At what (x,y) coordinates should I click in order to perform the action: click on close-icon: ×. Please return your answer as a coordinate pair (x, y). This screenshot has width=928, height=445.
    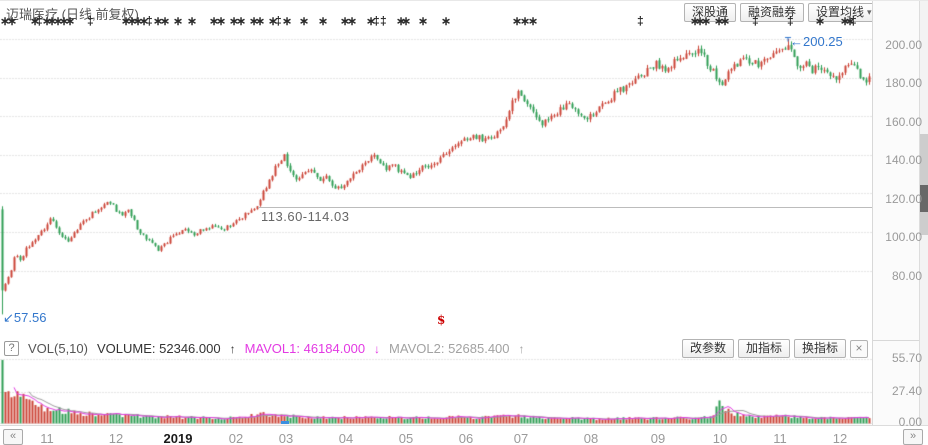
    Looking at the image, I should click on (859, 348).